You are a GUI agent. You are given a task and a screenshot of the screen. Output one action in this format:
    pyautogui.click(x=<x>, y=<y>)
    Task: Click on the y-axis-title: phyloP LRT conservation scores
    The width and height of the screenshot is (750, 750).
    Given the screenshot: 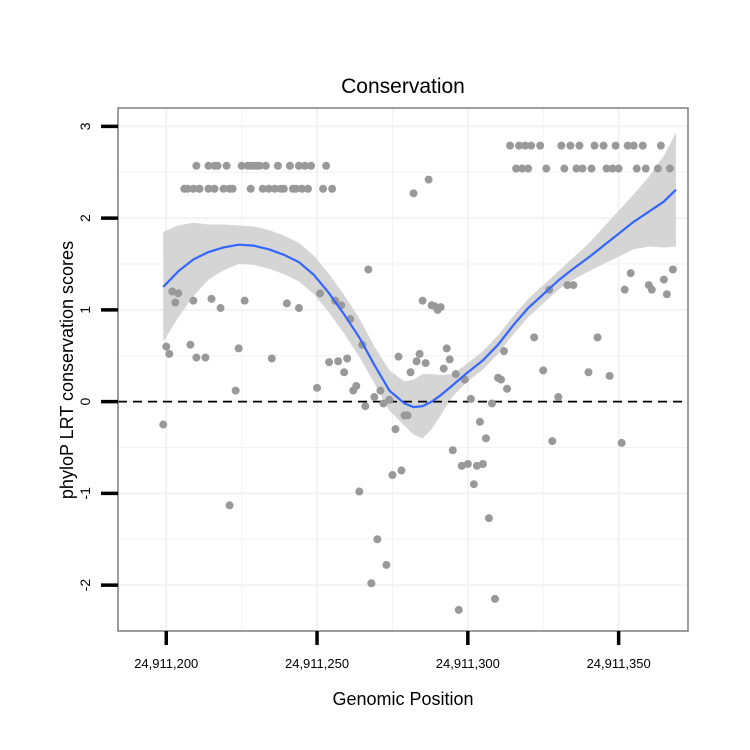 What is the action you would take?
    pyautogui.click(x=67, y=370)
    